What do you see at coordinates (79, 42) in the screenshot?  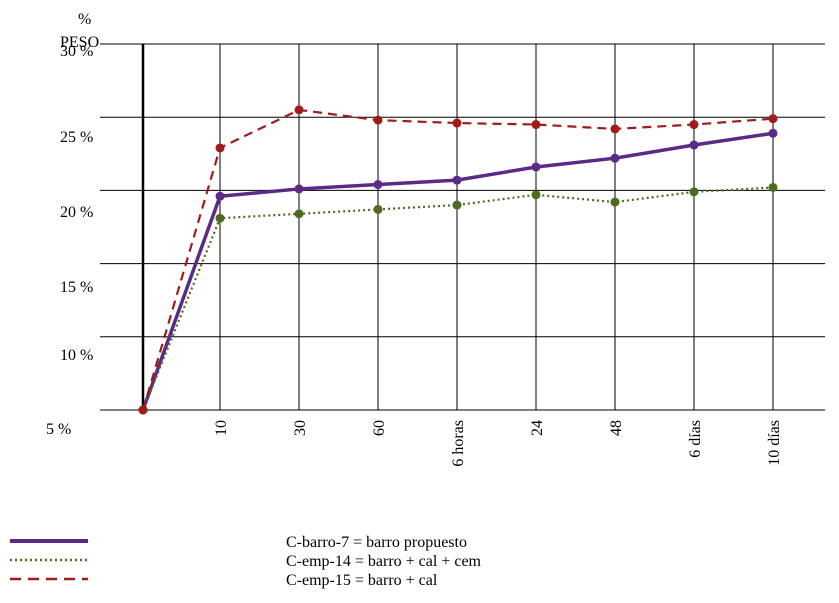 I see `y-axis-label: PESO` at bounding box center [79, 42].